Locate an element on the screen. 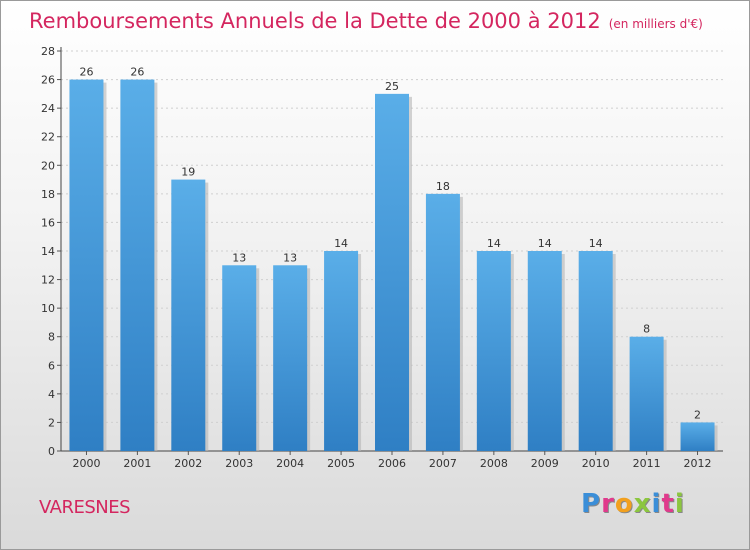 The height and width of the screenshot is (550, 750). y-tick-label: 10 is located at coordinates (48, 308).